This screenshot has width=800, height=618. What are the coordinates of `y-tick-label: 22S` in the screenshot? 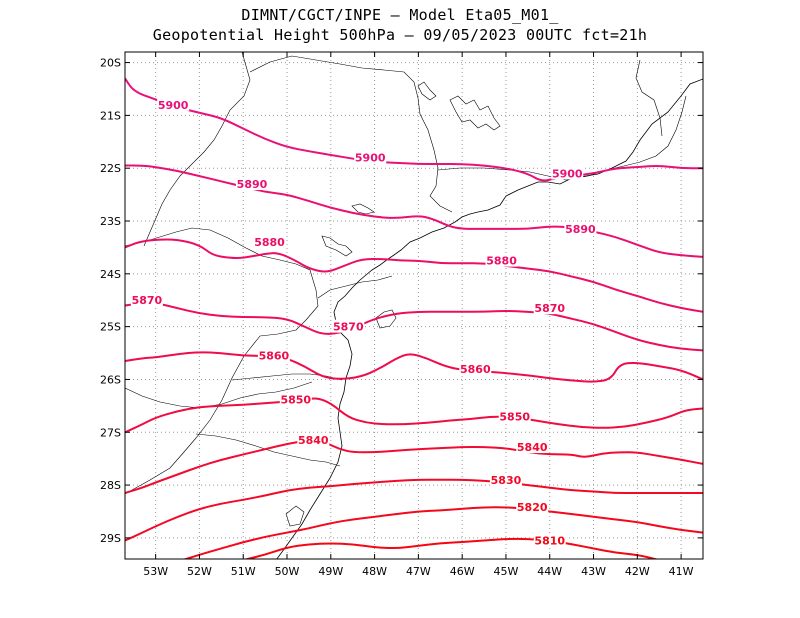 It's located at (110, 168).